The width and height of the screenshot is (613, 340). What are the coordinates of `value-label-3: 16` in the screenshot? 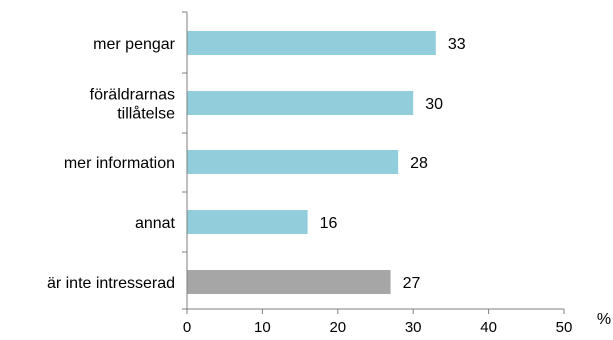 It's located at (329, 223).